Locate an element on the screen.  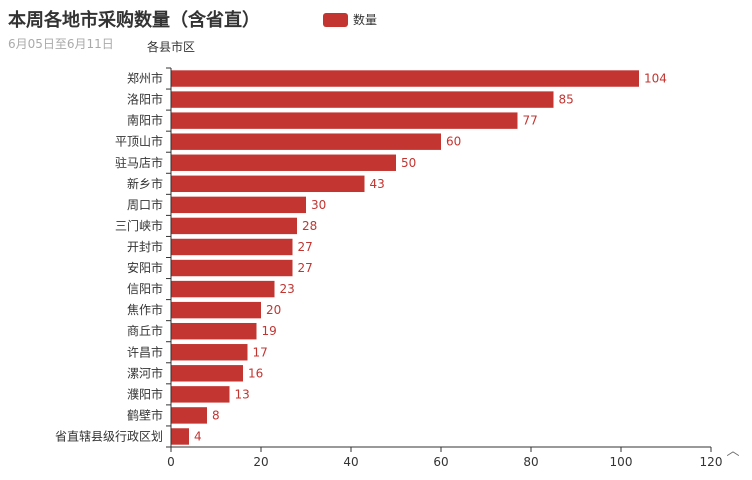
data-label: 28 is located at coordinates (309, 226).